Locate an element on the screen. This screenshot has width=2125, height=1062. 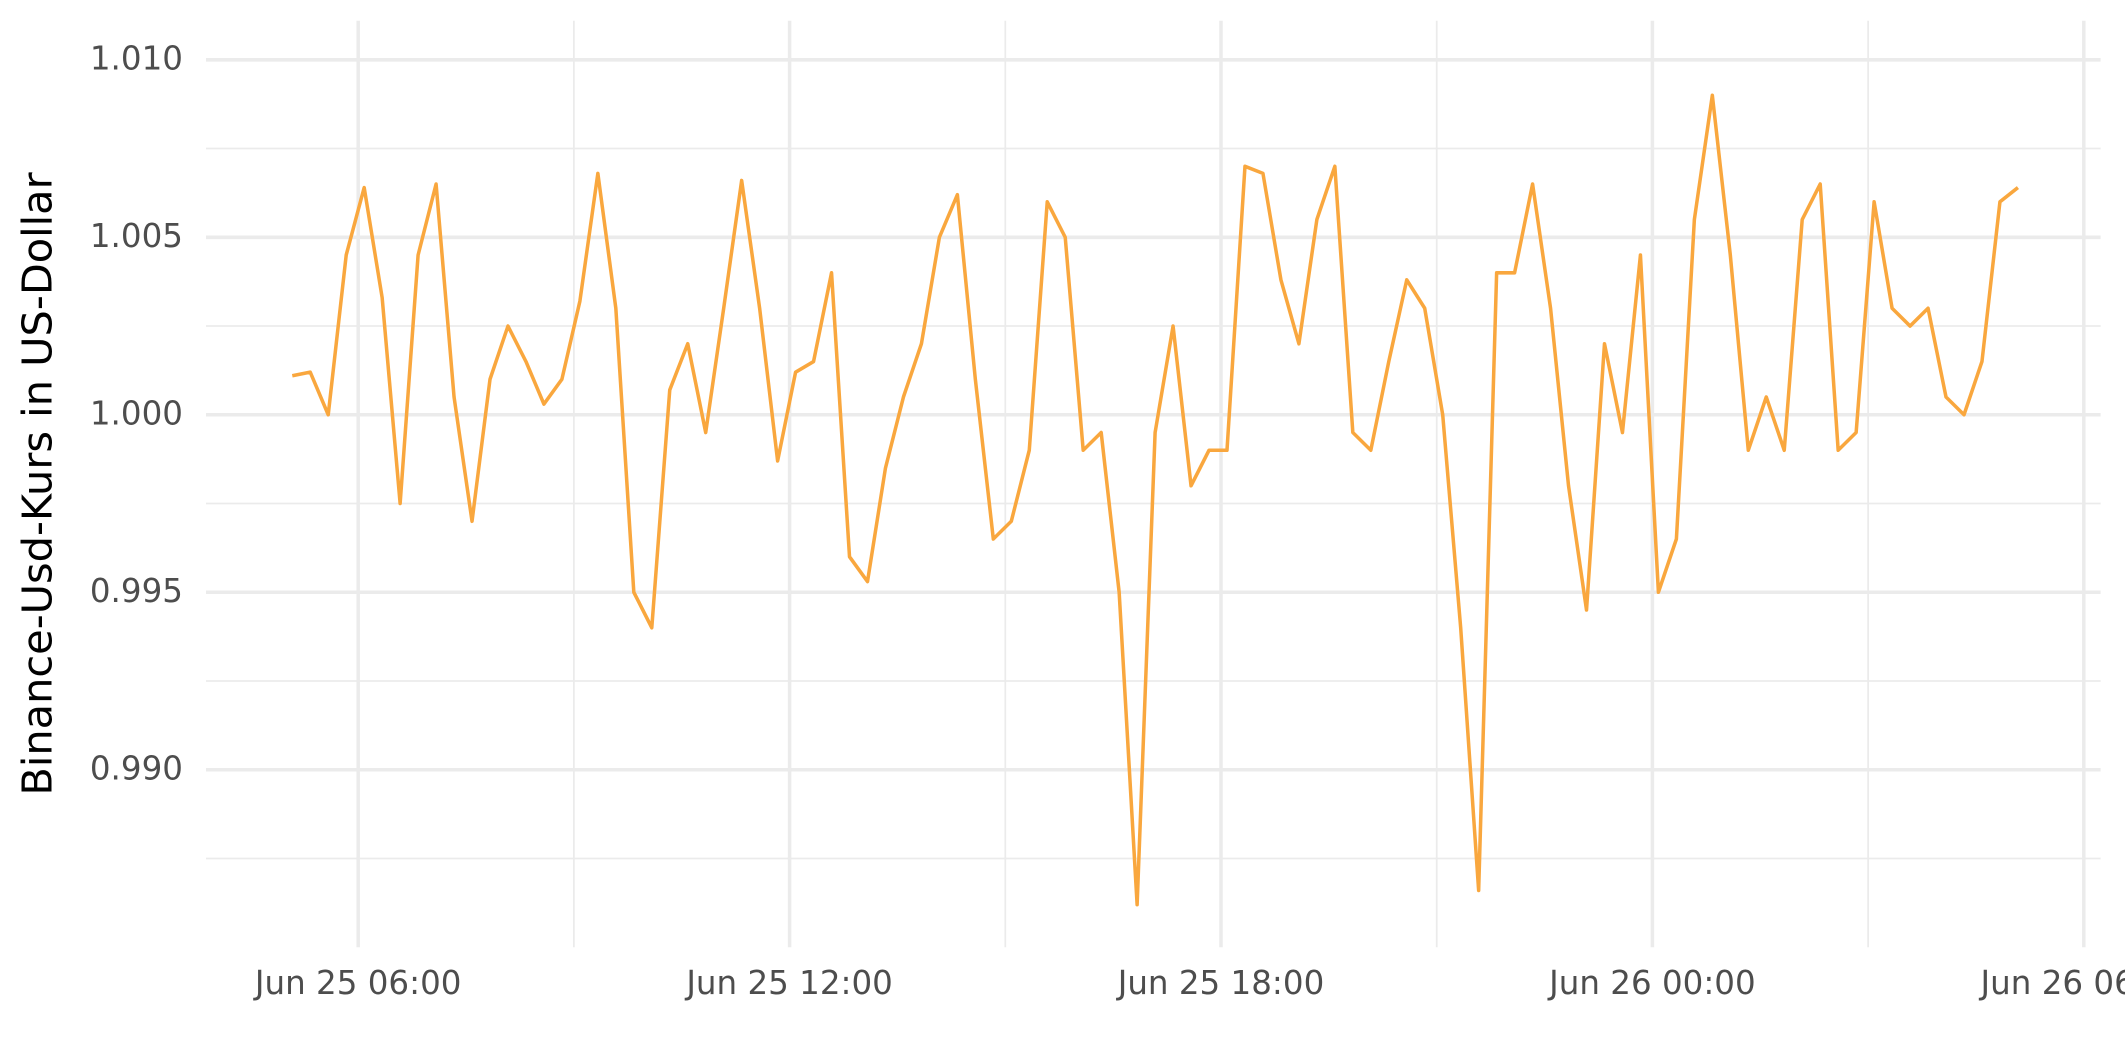
x-tick-label: Jun 26 06:00 is located at coordinates (2052, 983).